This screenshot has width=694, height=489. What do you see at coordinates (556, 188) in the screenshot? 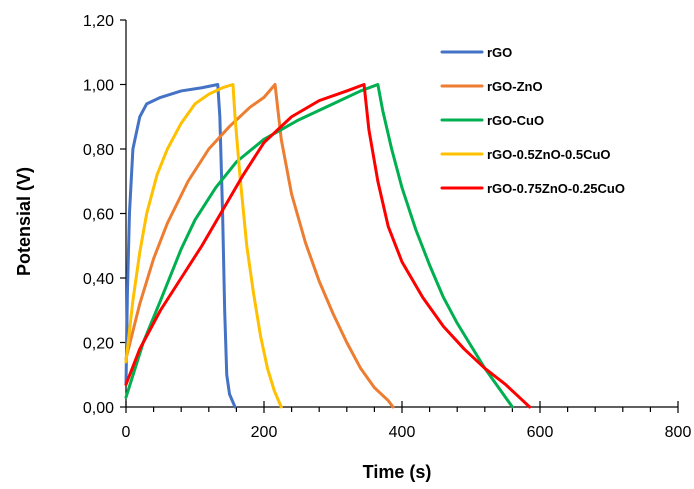
I see `legend-label: rGO-0.75ZnO-0.25CuO` at bounding box center [556, 188].